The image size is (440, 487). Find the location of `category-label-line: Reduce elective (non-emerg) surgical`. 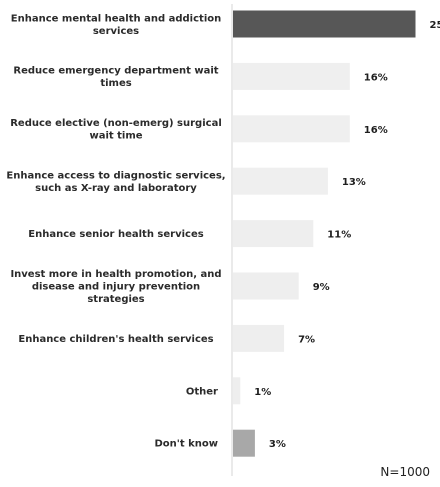

category-label-line: Reduce elective (non-emerg) surgical is located at coordinates (116, 123).